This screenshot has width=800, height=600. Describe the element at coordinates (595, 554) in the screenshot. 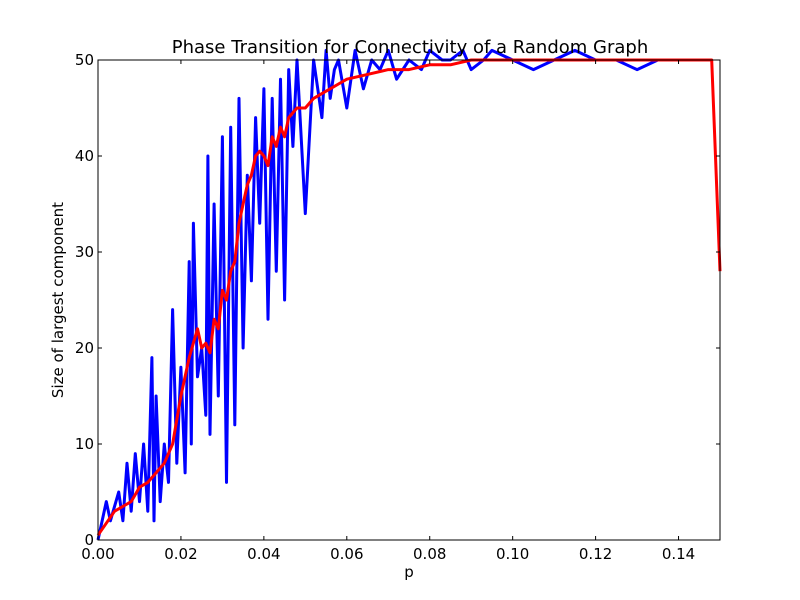

I see `x-tick-label: 0.12` at that location.